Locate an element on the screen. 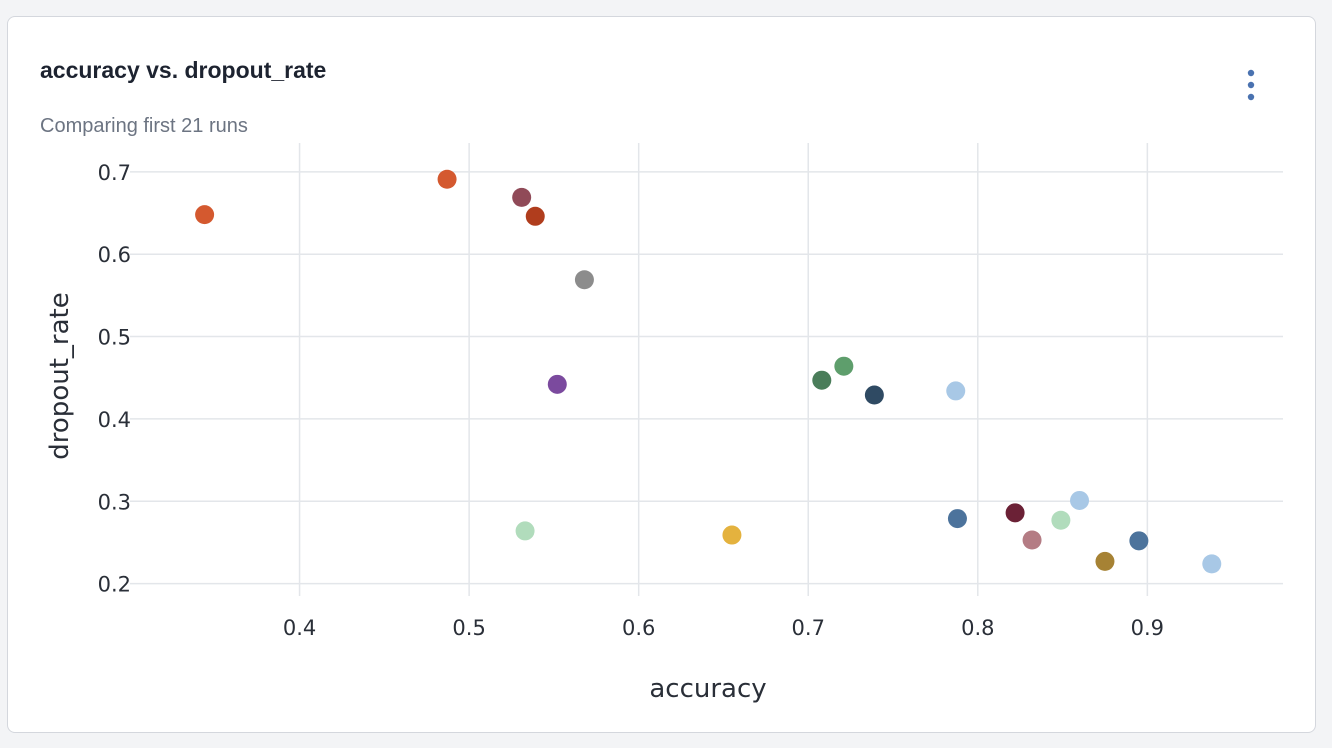 Image resolution: width=1332 pixels, height=748 pixels. x-tick-label: 0.7 is located at coordinates (808, 628).